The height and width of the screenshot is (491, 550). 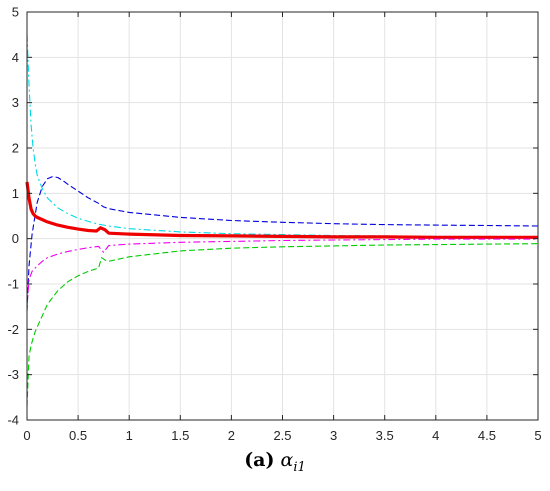 What do you see at coordinates (15, 148) in the screenshot?
I see `y-tick-label: 2` at bounding box center [15, 148].